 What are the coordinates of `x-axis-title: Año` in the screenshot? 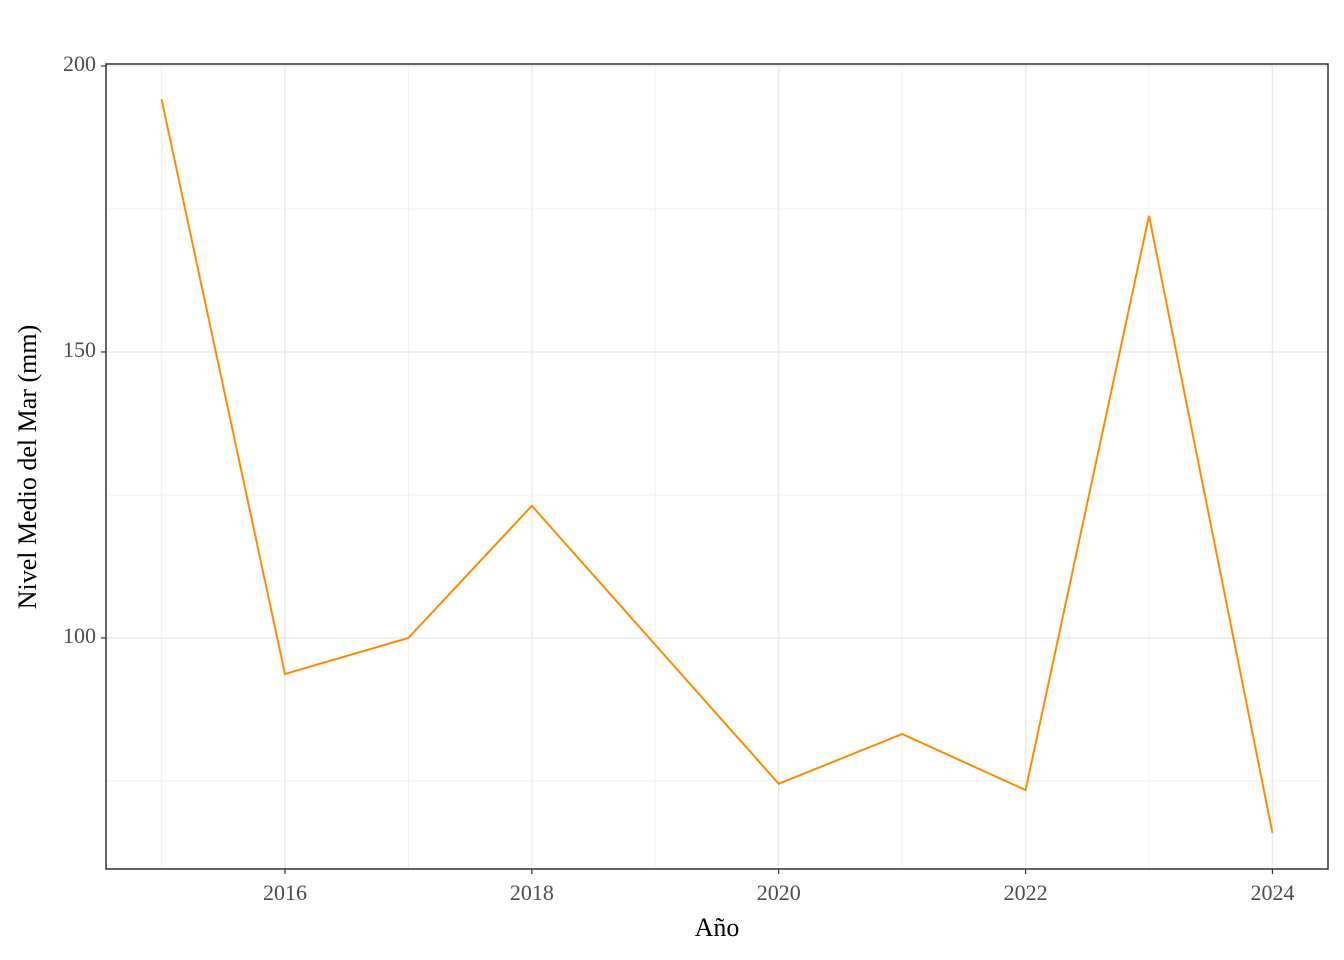 It's located at (717, 927).